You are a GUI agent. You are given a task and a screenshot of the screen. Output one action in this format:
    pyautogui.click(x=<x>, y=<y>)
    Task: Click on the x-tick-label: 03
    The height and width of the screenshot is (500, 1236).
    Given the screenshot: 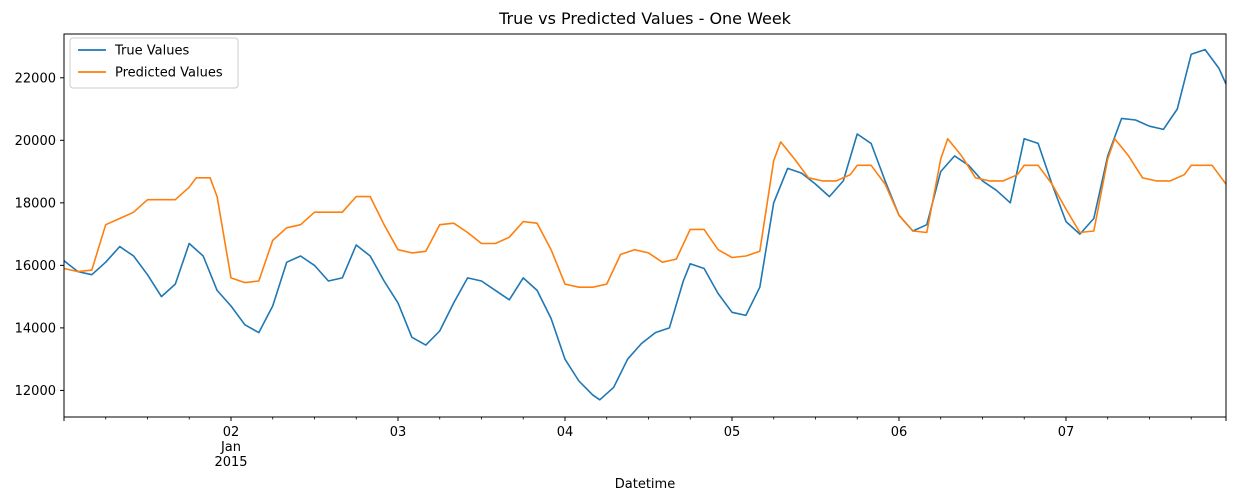 What is the action you would take?
    pyautogui.click(x=398, y=432)
    